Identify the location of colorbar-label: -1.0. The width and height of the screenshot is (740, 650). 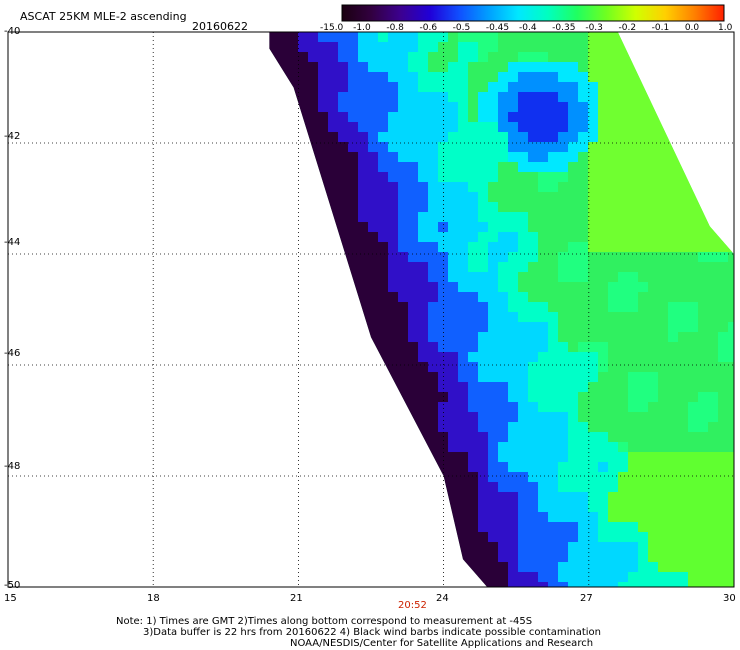
(362, 28).